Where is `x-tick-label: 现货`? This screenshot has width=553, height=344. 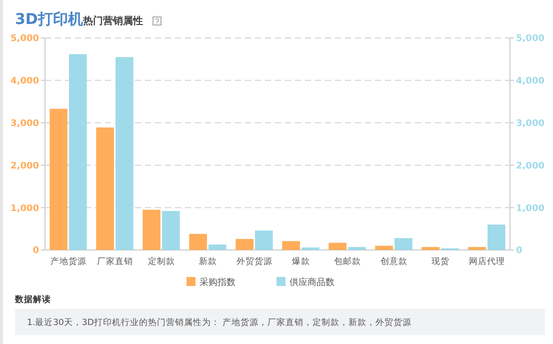 x-tick-label: 现货 is located at coordinates (440, 261).